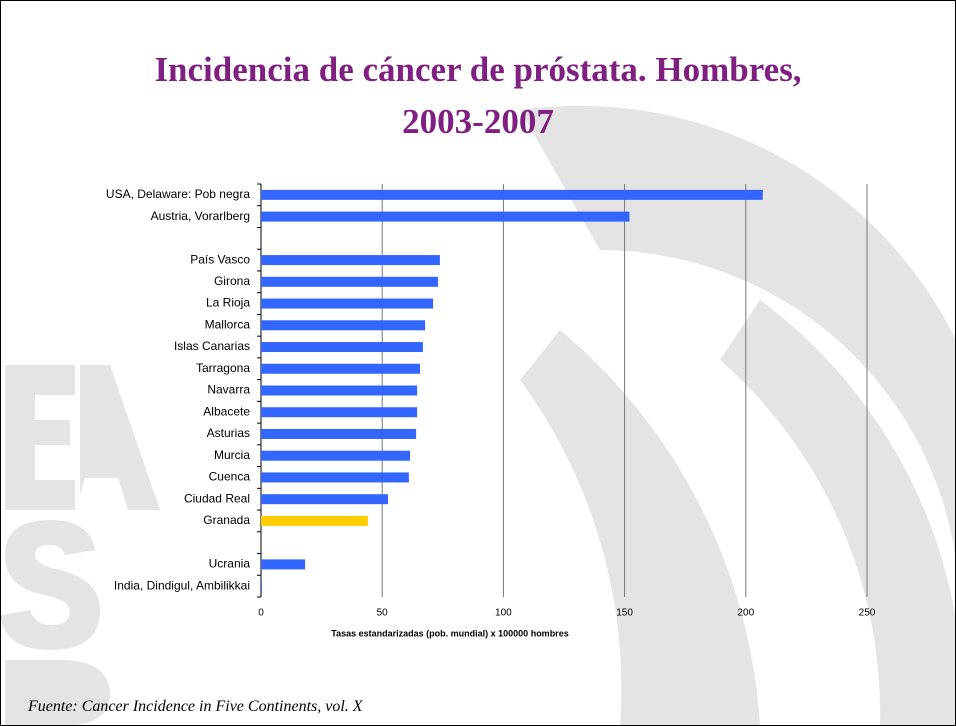  I want to click on x-tick-label: 100, so click(503, 613).